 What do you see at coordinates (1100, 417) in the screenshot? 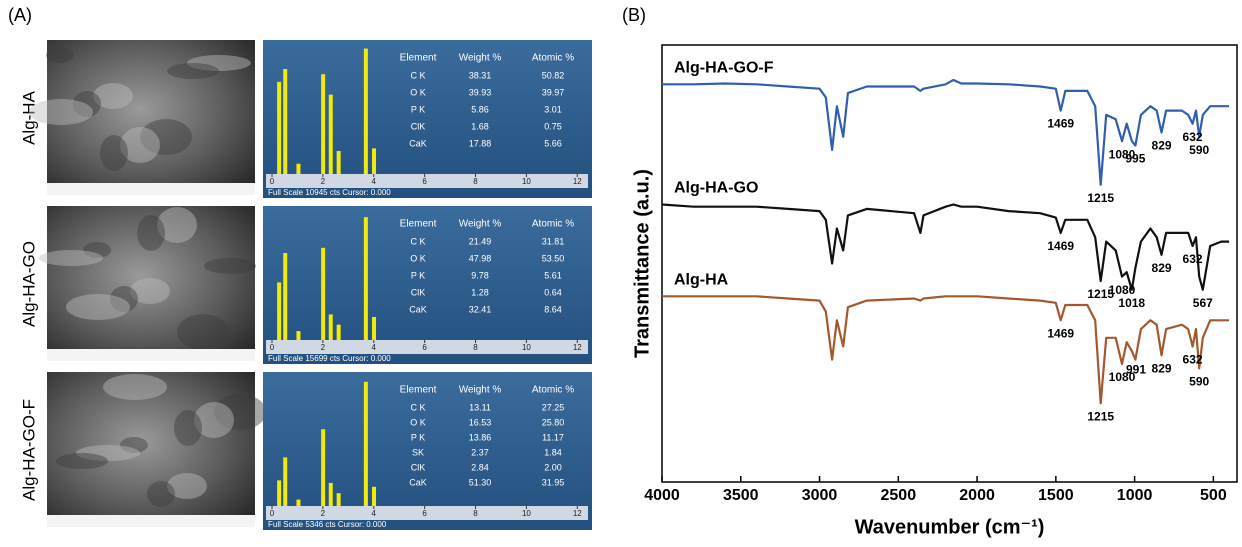
I see `peak-label: 1215` at bounding box center [1100, 417].